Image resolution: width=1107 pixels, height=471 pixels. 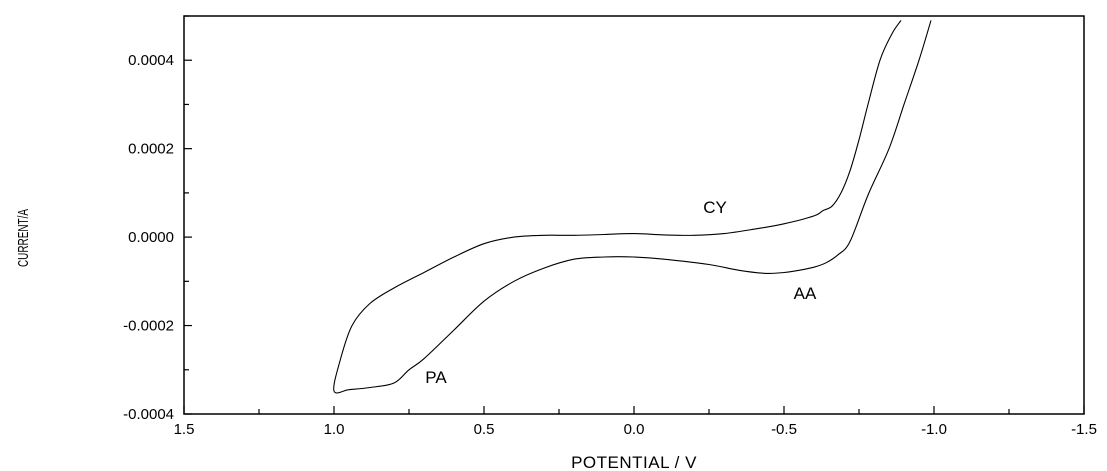 What do you see at coordinates (805, 293) in the screenshot?
I see `annotation-aa: AA` at bounding box center [805, 293].